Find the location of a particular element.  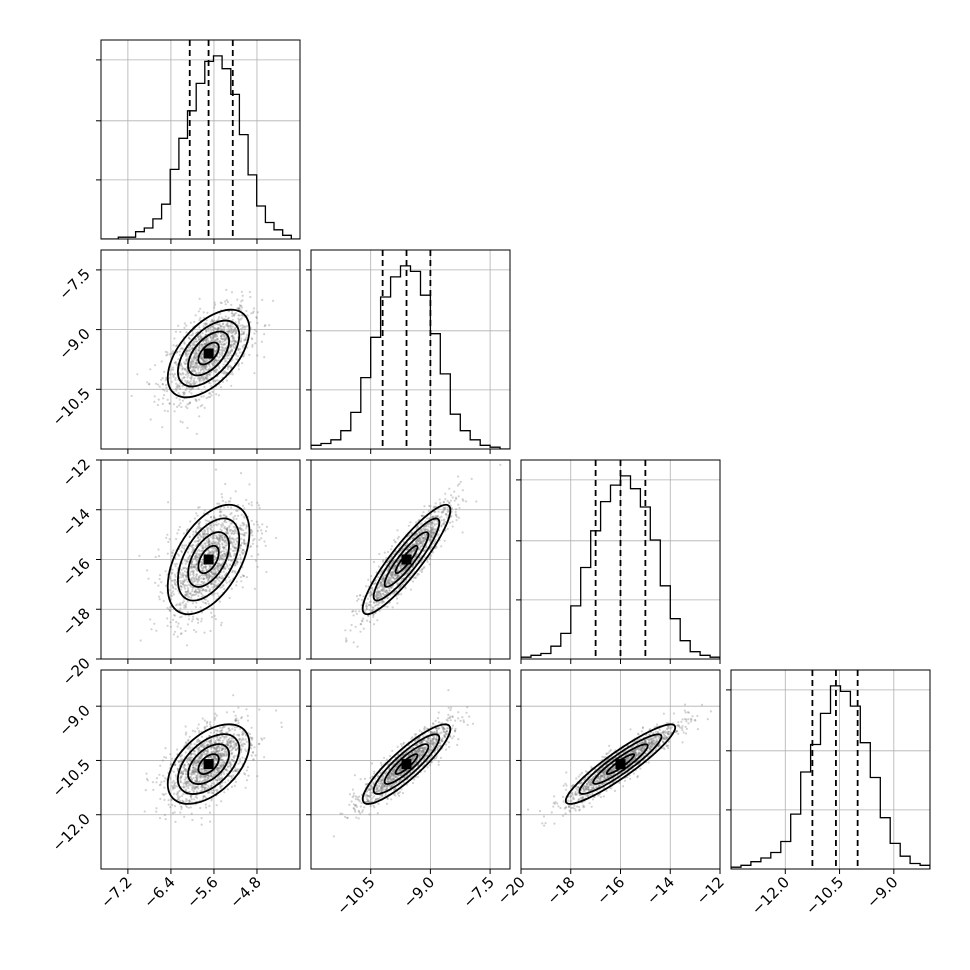

scatter-points is located at coordinates (202, 361).